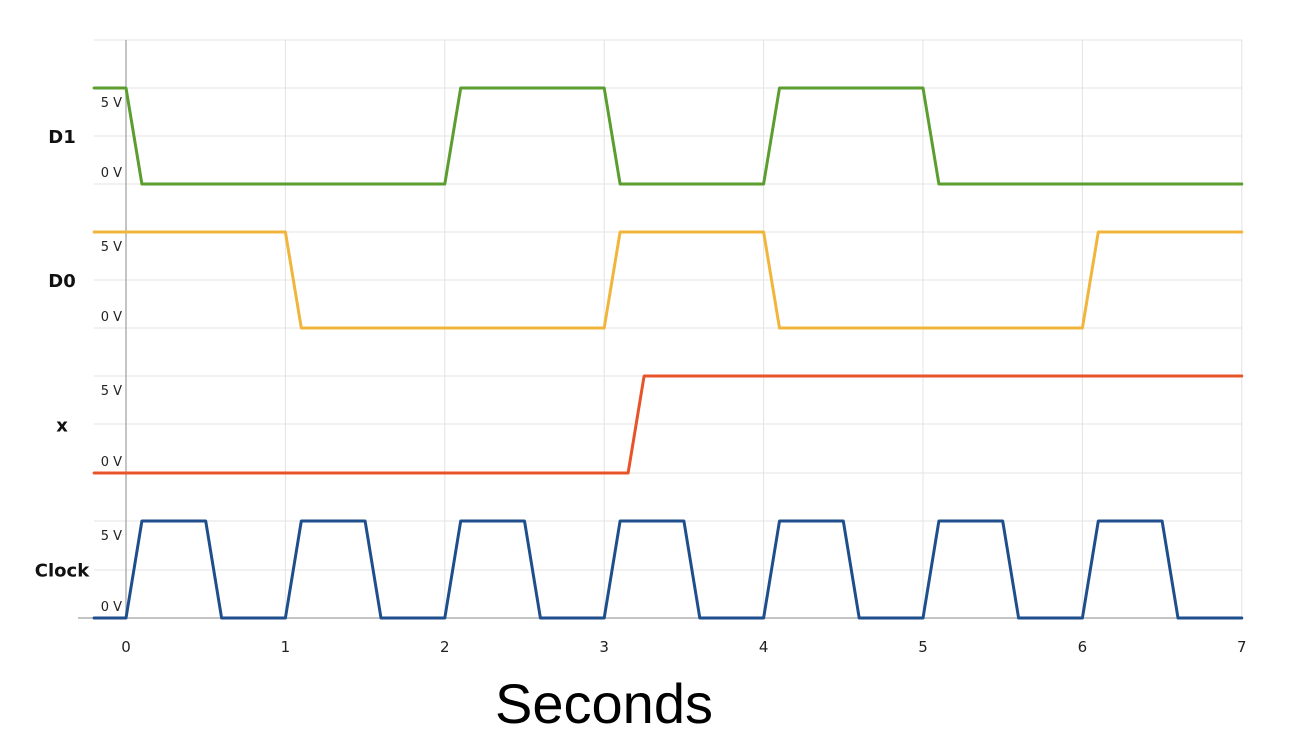  What do you see at coordinates (668, 136) in the screenshot?
I see `trace-d1` at bounding box center [668, 136].